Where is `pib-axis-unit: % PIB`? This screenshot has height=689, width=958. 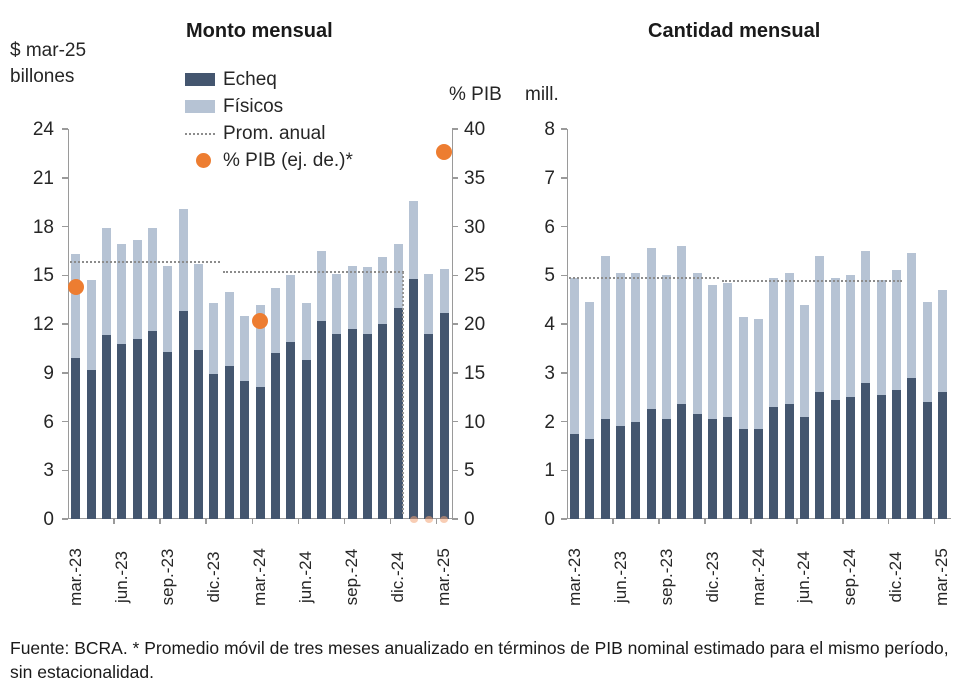
pib-axis-unit: % PIB is located at coordinates (475, 94).